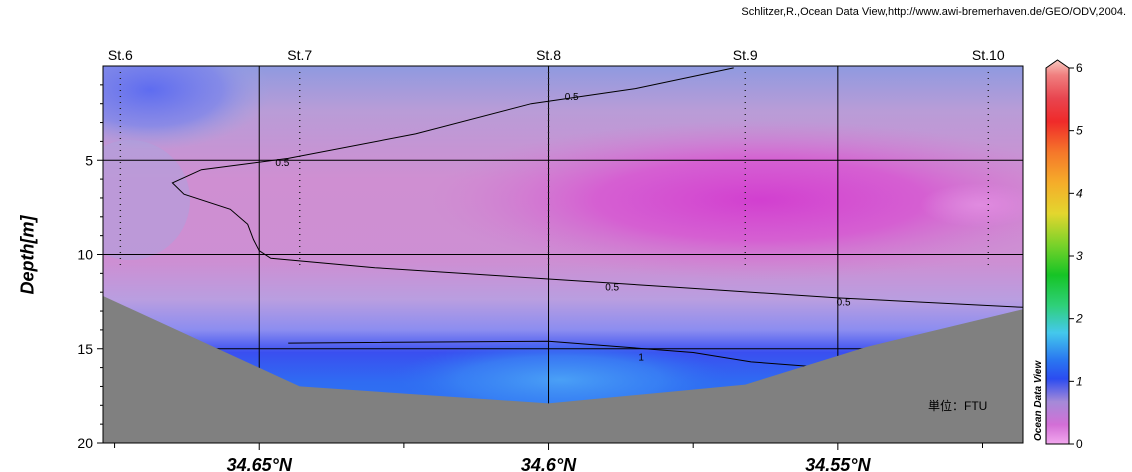  What do you see at coordinates (1038, 400) in the screenshot?
I see `colorbar-label: Ocean Data View` at bounding box center [1038, 400].